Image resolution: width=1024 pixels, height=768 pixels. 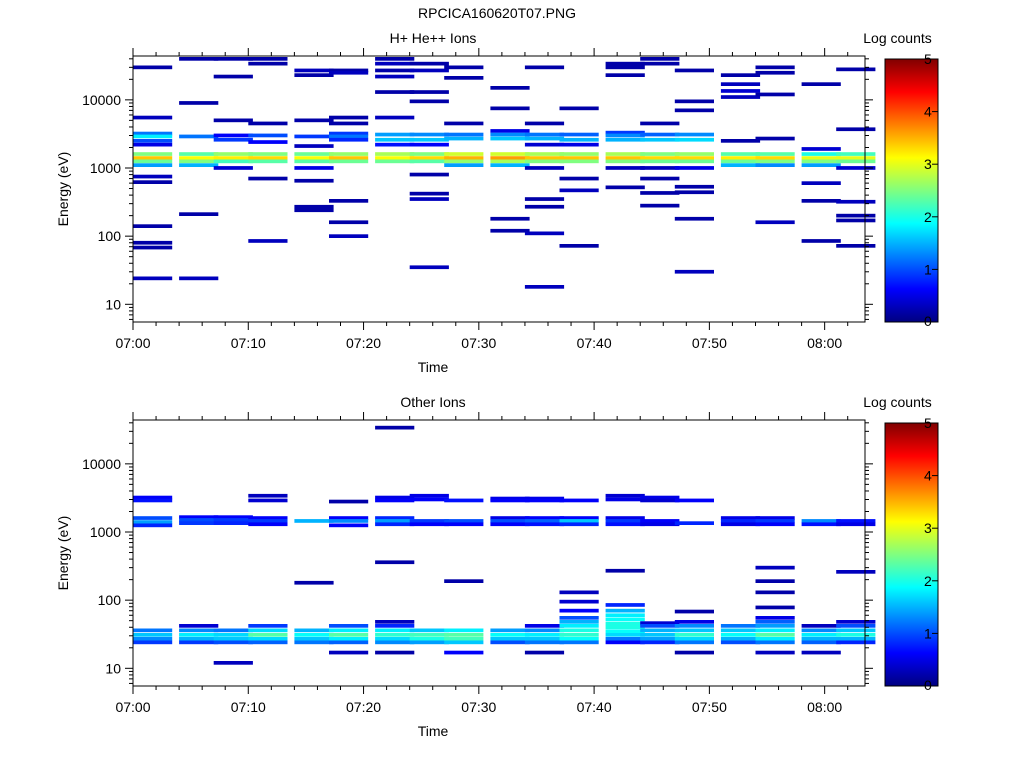 What do you see at coordinates (594, 707) in the screenshot?
I see `x-tick-label: 07:40` at bounding box center [594, 707].